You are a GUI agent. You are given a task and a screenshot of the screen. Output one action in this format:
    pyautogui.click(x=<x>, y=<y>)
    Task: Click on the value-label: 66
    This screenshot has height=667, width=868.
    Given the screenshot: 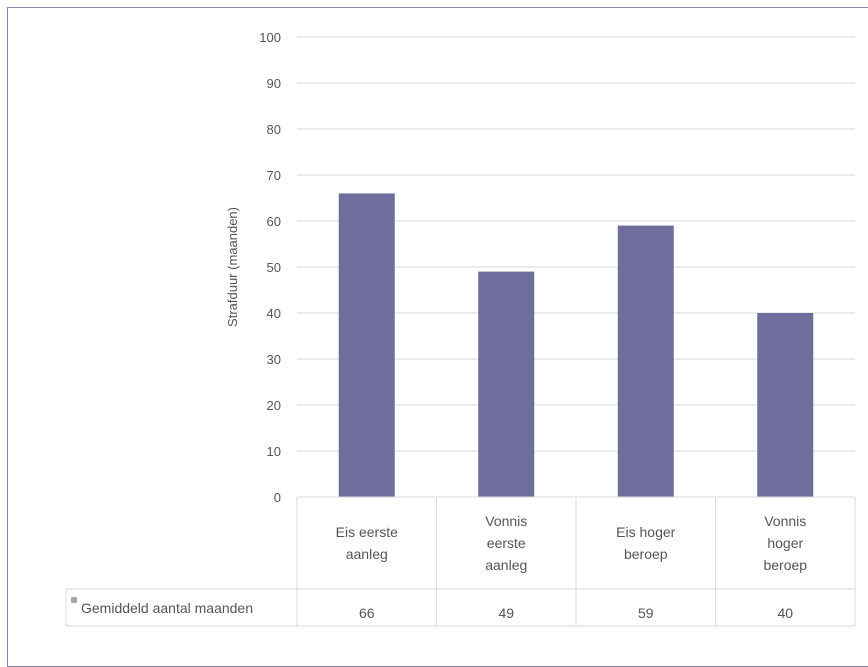 What is the action you would take?
    pyautogui.click(x=367, y=613)
    